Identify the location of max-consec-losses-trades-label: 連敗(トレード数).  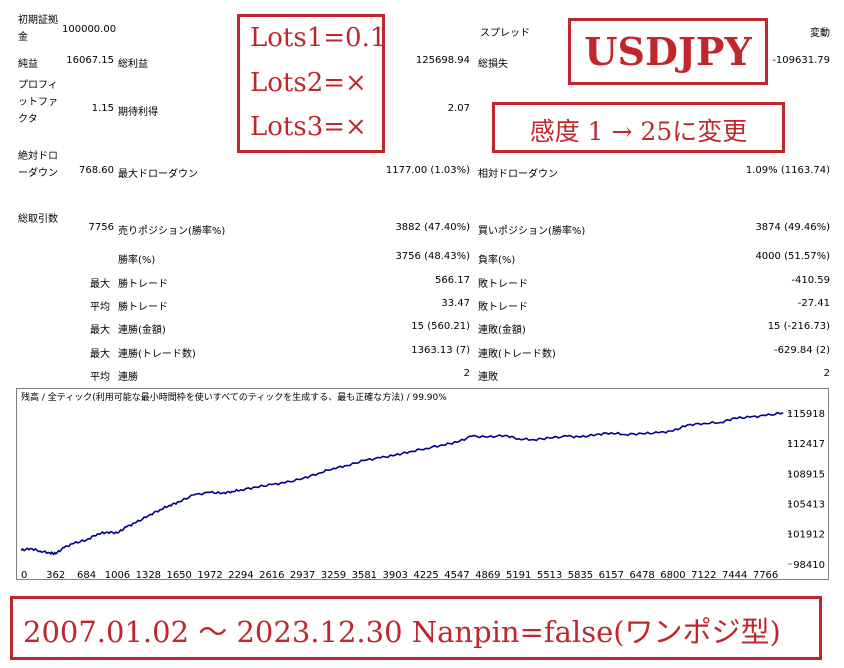
(517, 354).